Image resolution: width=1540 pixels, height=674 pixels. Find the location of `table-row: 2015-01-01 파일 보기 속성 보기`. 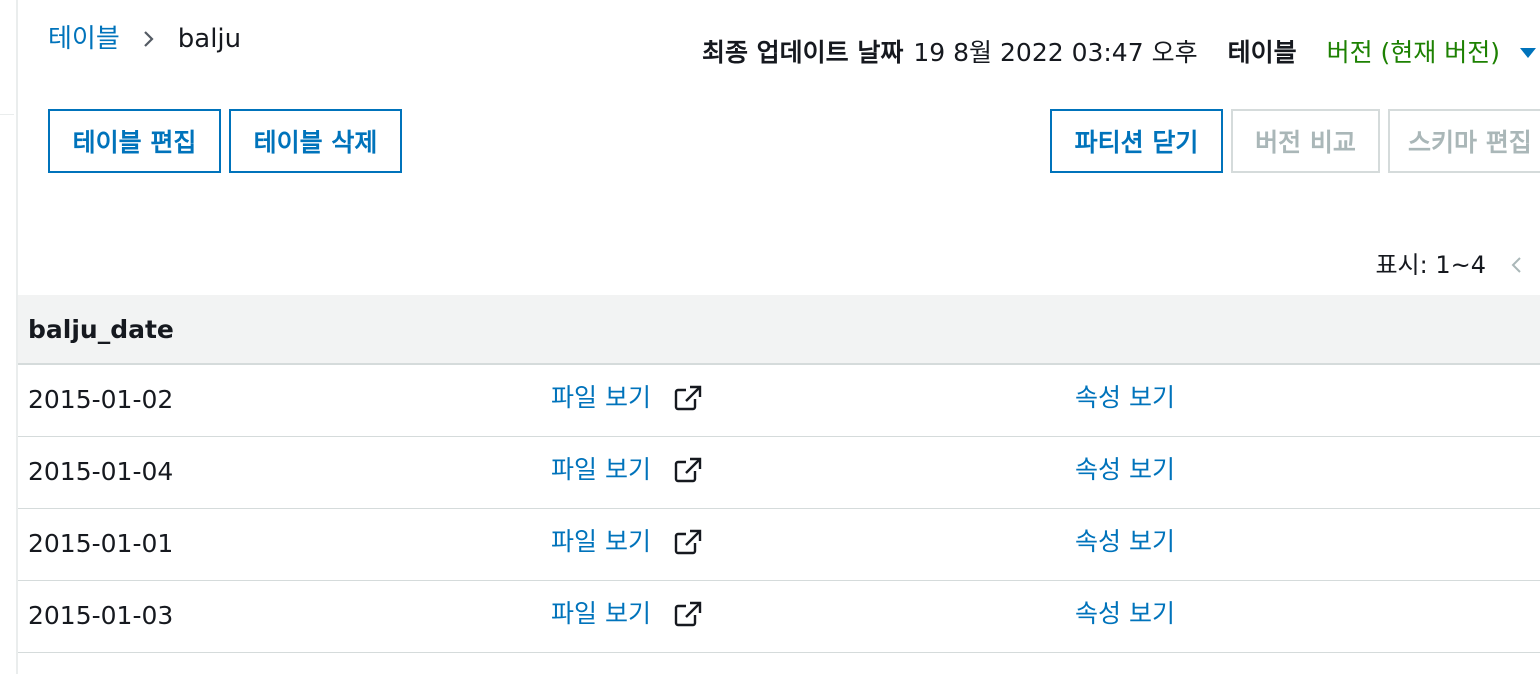

table-row: 2015-01-01 파일 보기 속성 보기 is located at coordinates (779, 545).